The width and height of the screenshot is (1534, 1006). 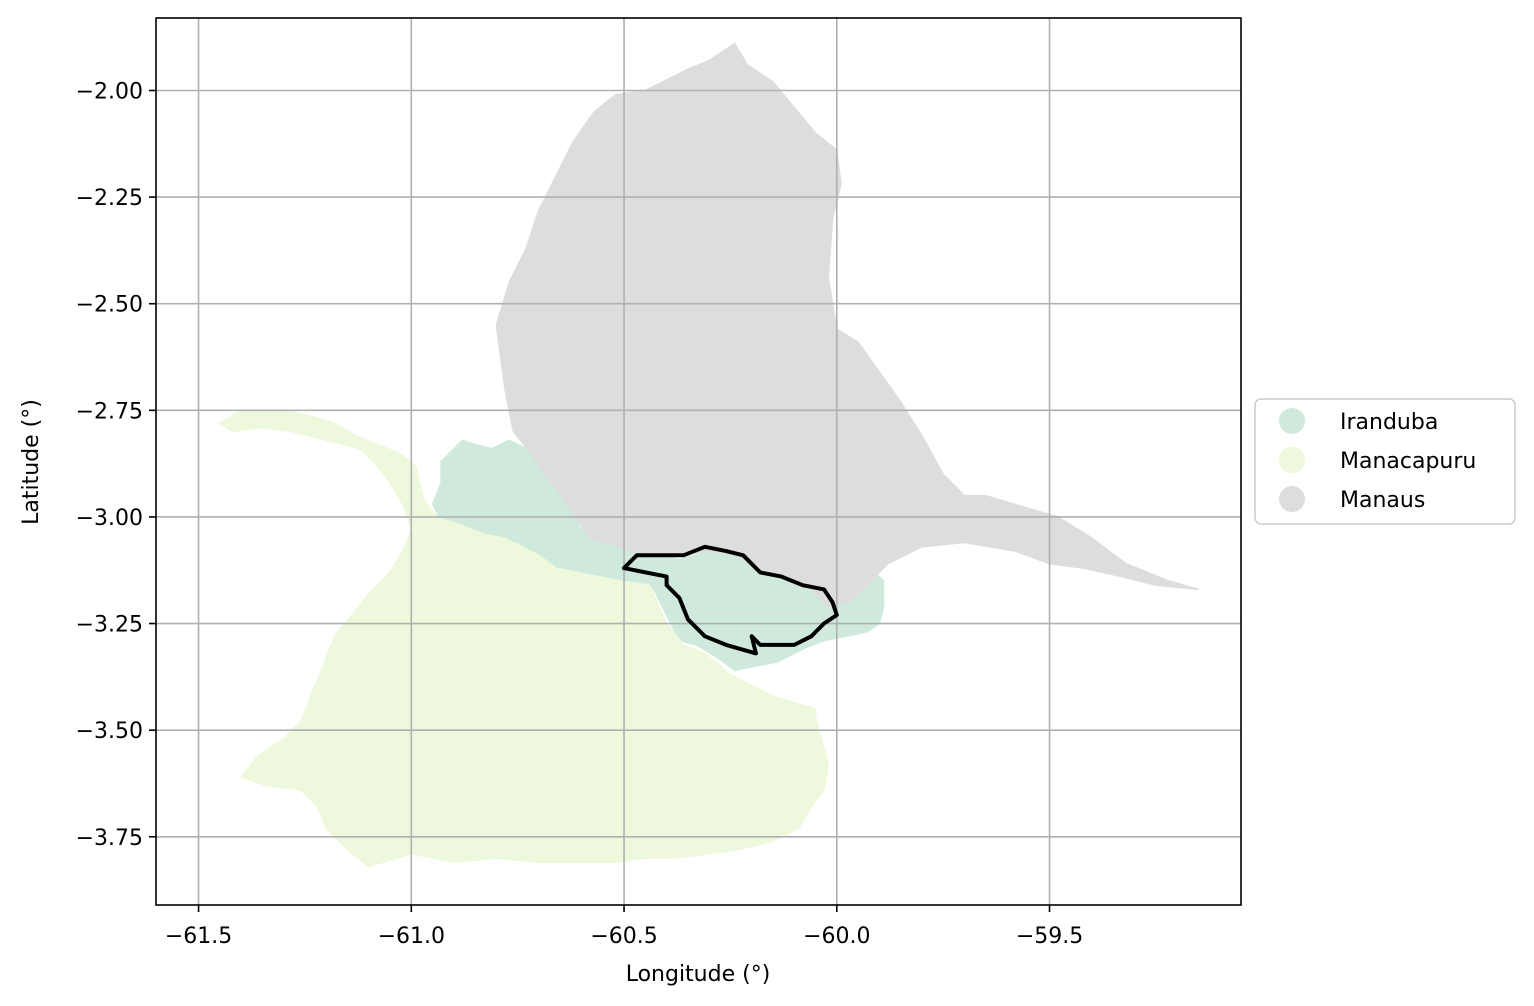 What do you see at coordinates (109, 198) in the screenshot?
I see `y-tick-label-1: −2.25` at bounding box center [109, 198].